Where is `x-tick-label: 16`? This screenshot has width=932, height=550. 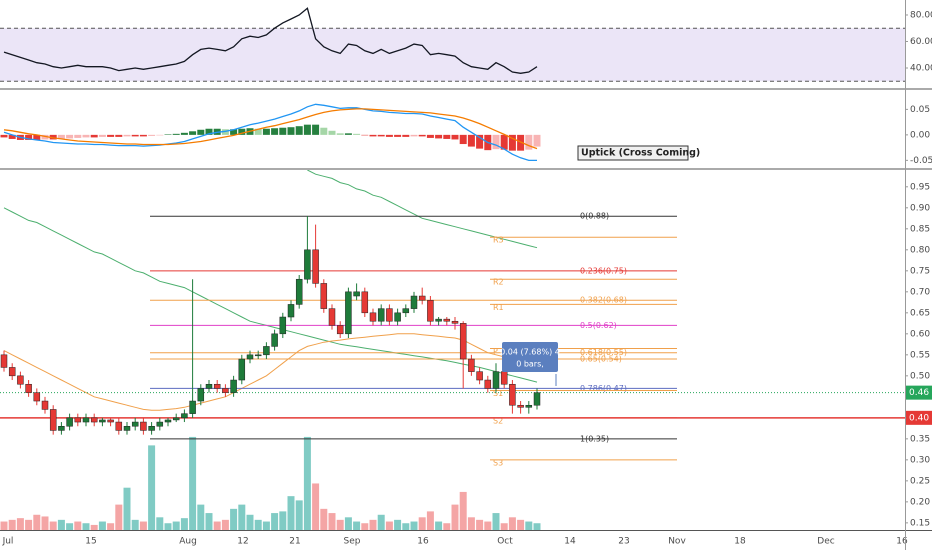 x-tick-label: 16 is located at coordinates (902, 542).